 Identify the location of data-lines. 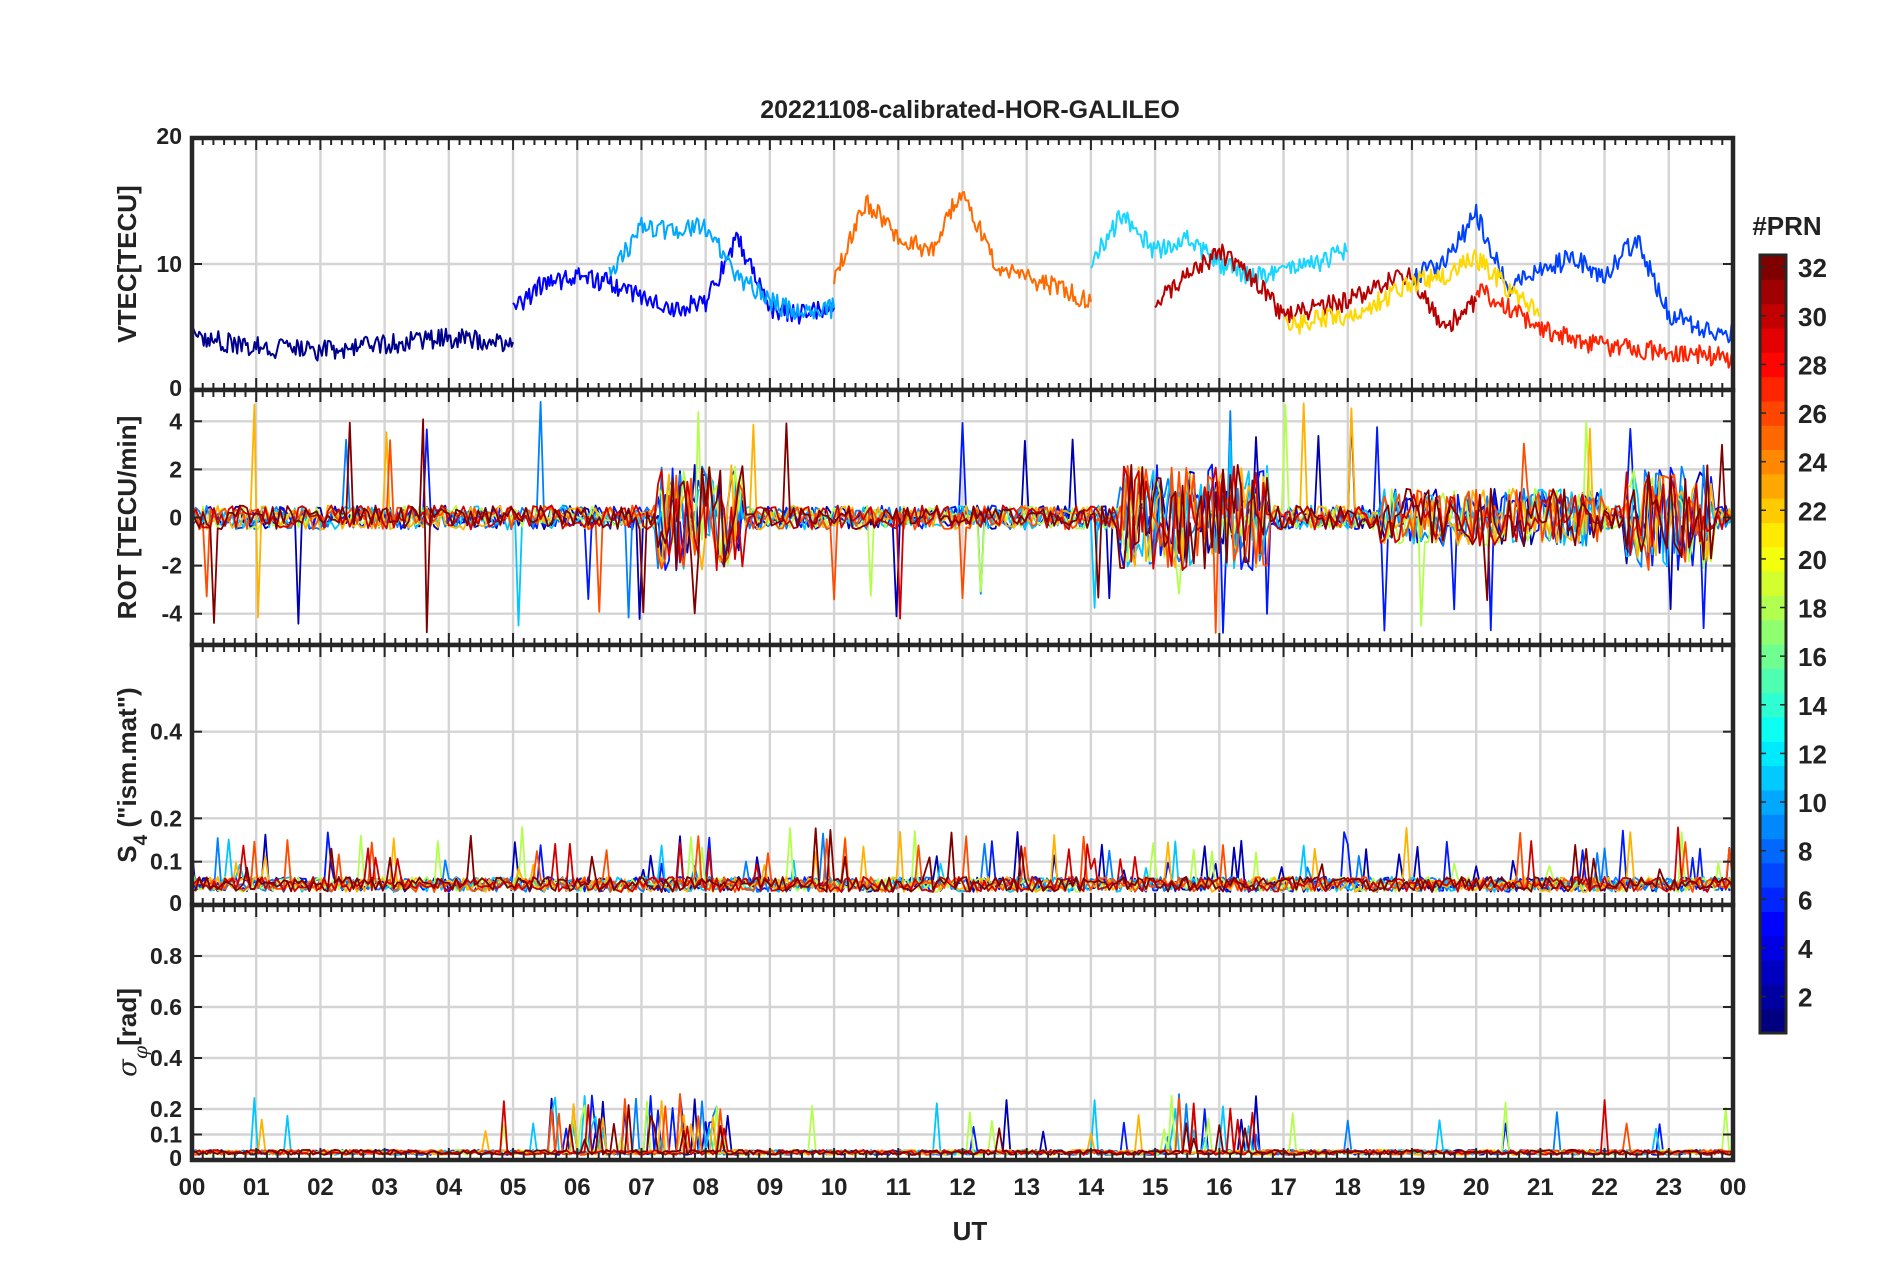
(962, 859).